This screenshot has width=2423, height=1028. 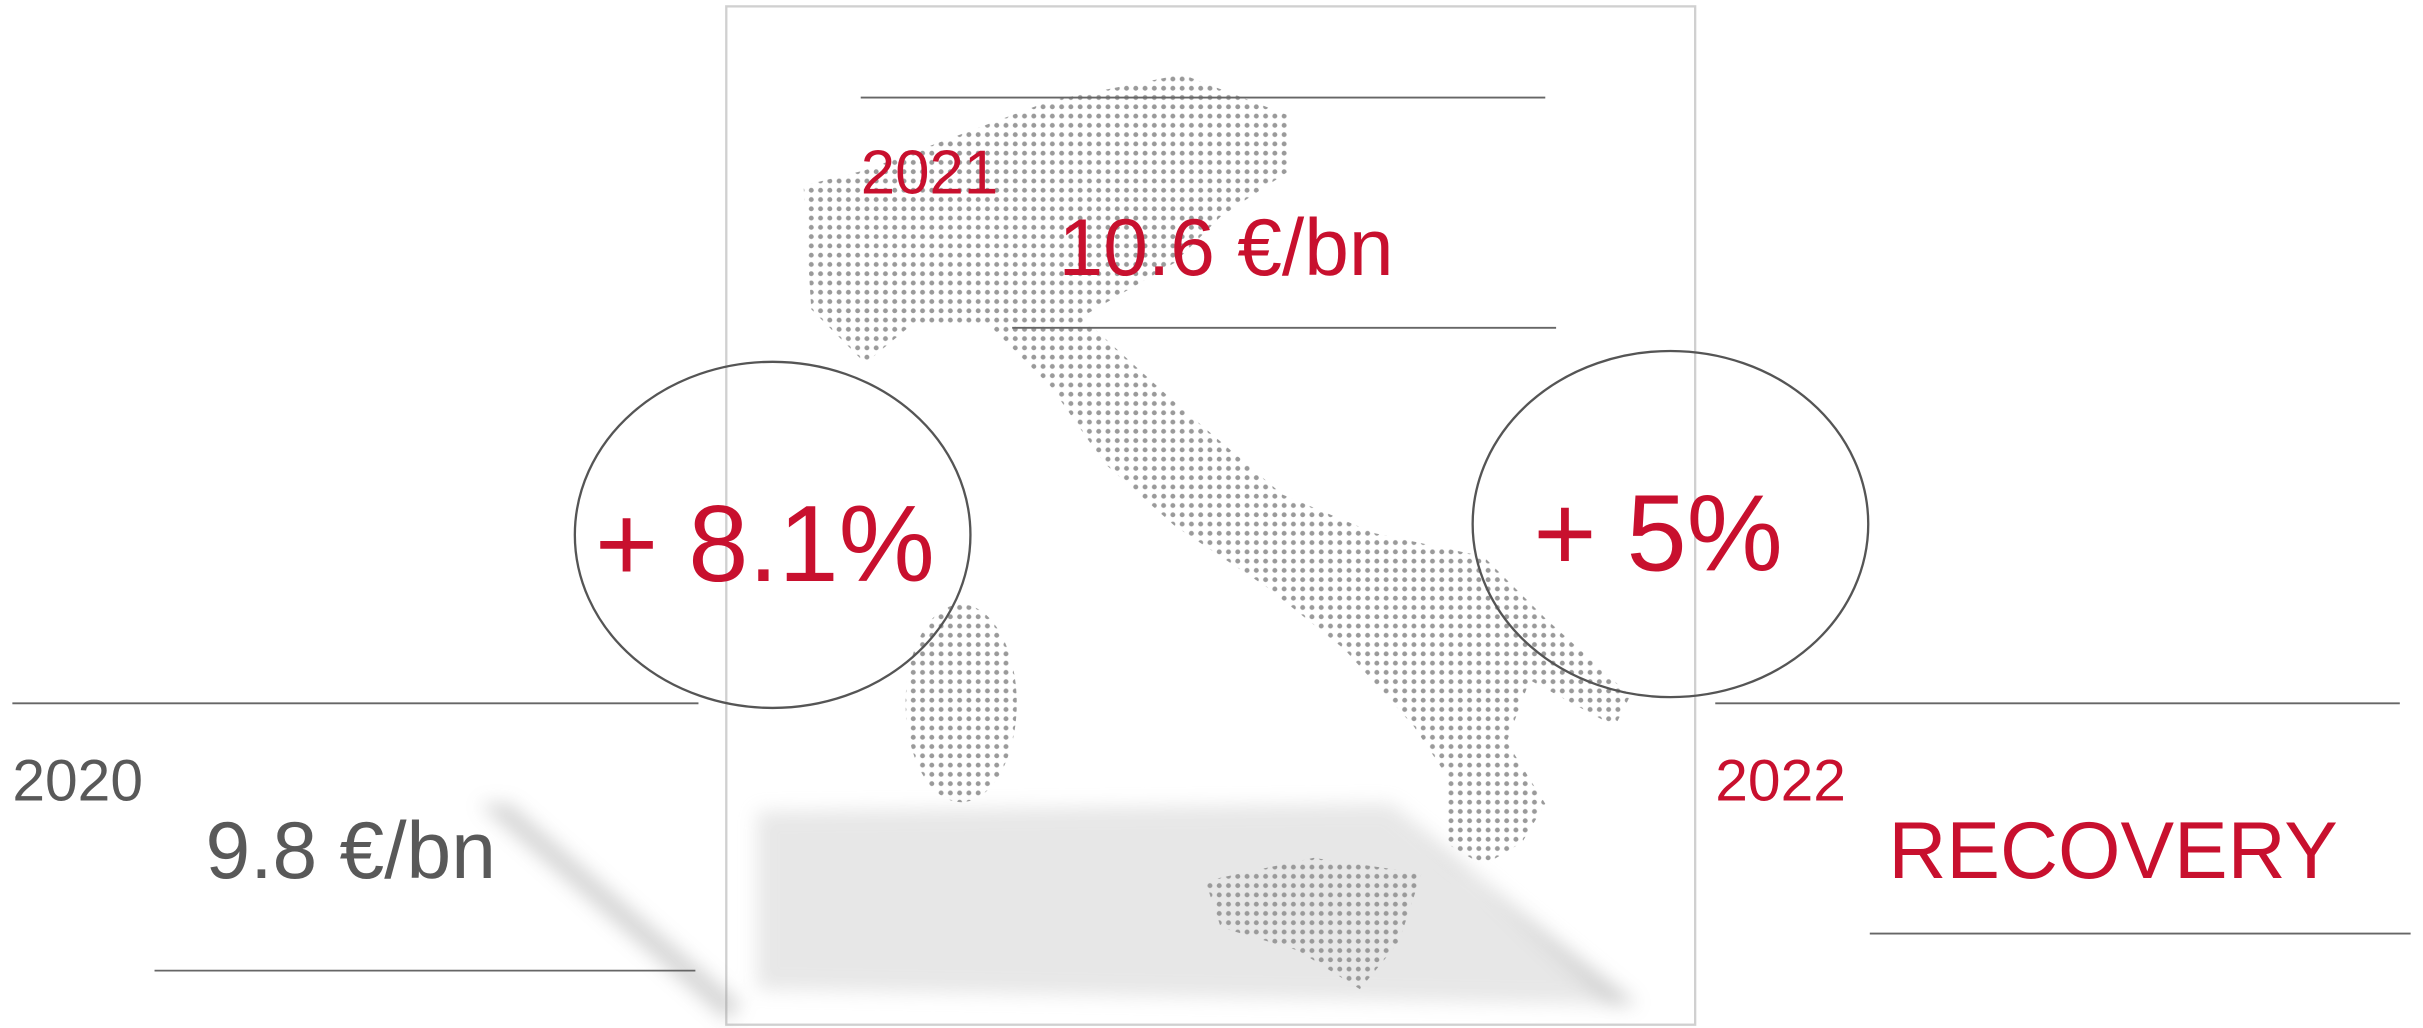 I want to click on value-label: 9.8 €/bn, so click(x=351, y=851).